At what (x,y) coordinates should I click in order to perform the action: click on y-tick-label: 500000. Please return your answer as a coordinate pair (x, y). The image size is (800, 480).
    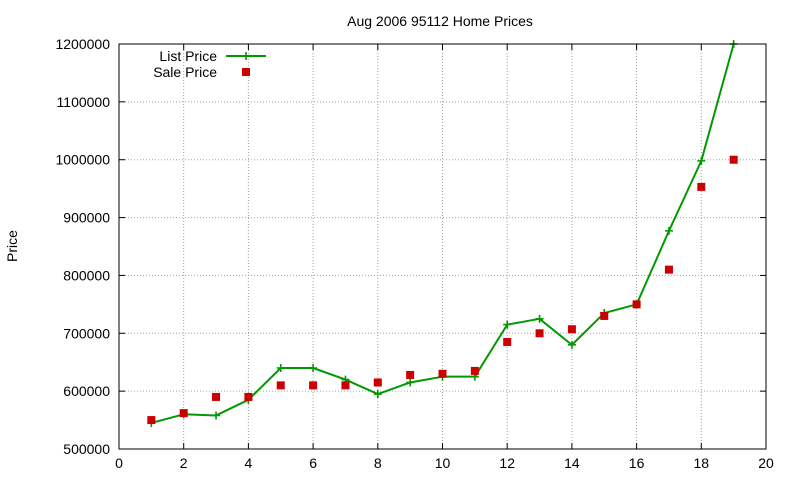
    Looking at the image, I should click on (86, 449).